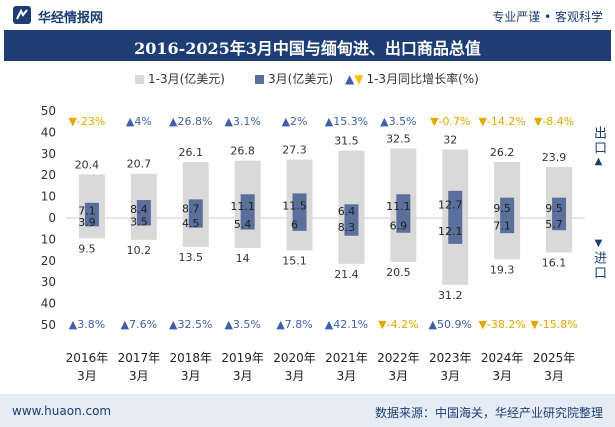 The image size is (615, 427). I want to click on brand-name: 华经情报网, so click(71, 18).